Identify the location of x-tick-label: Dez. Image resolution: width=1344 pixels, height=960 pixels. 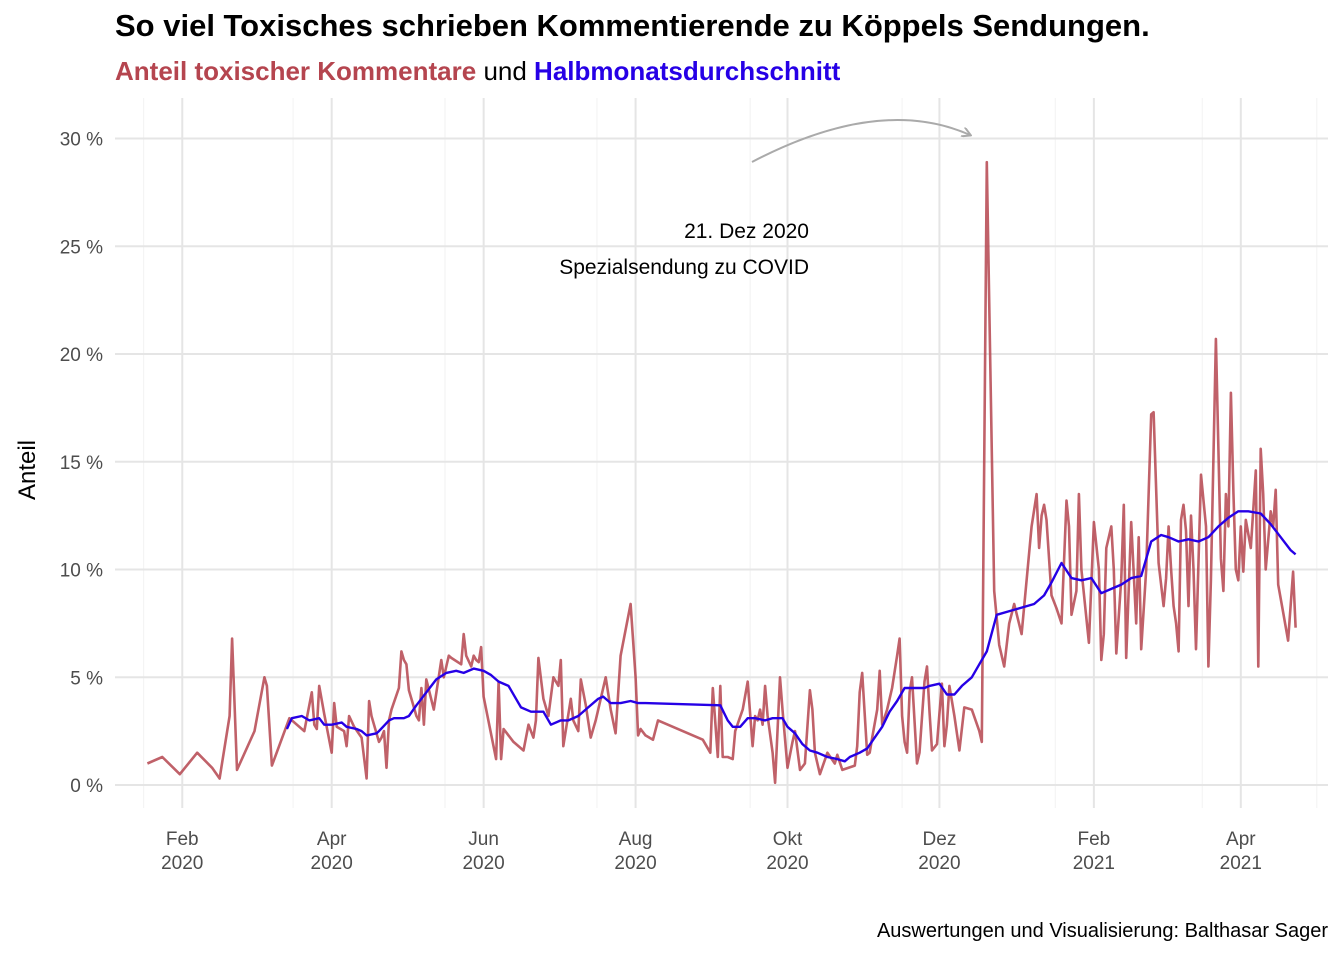
(940, 839).